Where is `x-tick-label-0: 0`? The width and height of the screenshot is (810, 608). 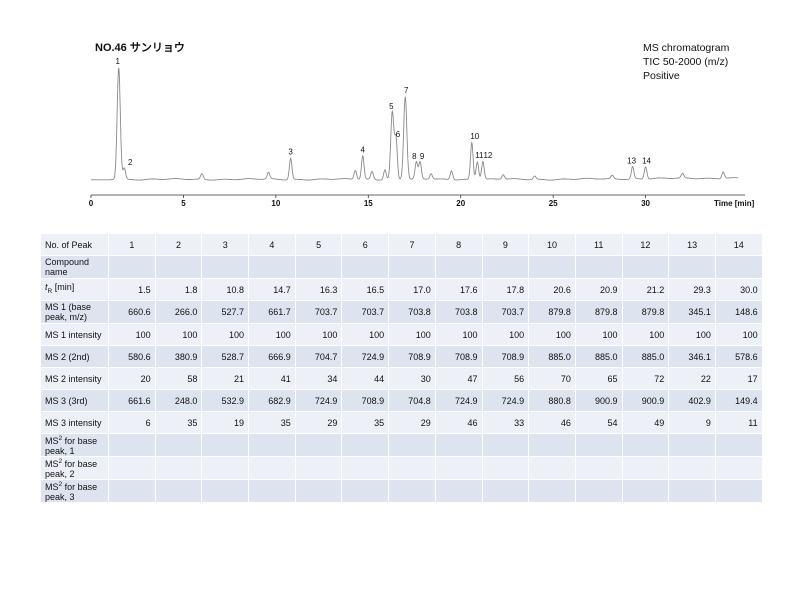 x-tick-label-0: 0 is located at coordinates (91, 203).